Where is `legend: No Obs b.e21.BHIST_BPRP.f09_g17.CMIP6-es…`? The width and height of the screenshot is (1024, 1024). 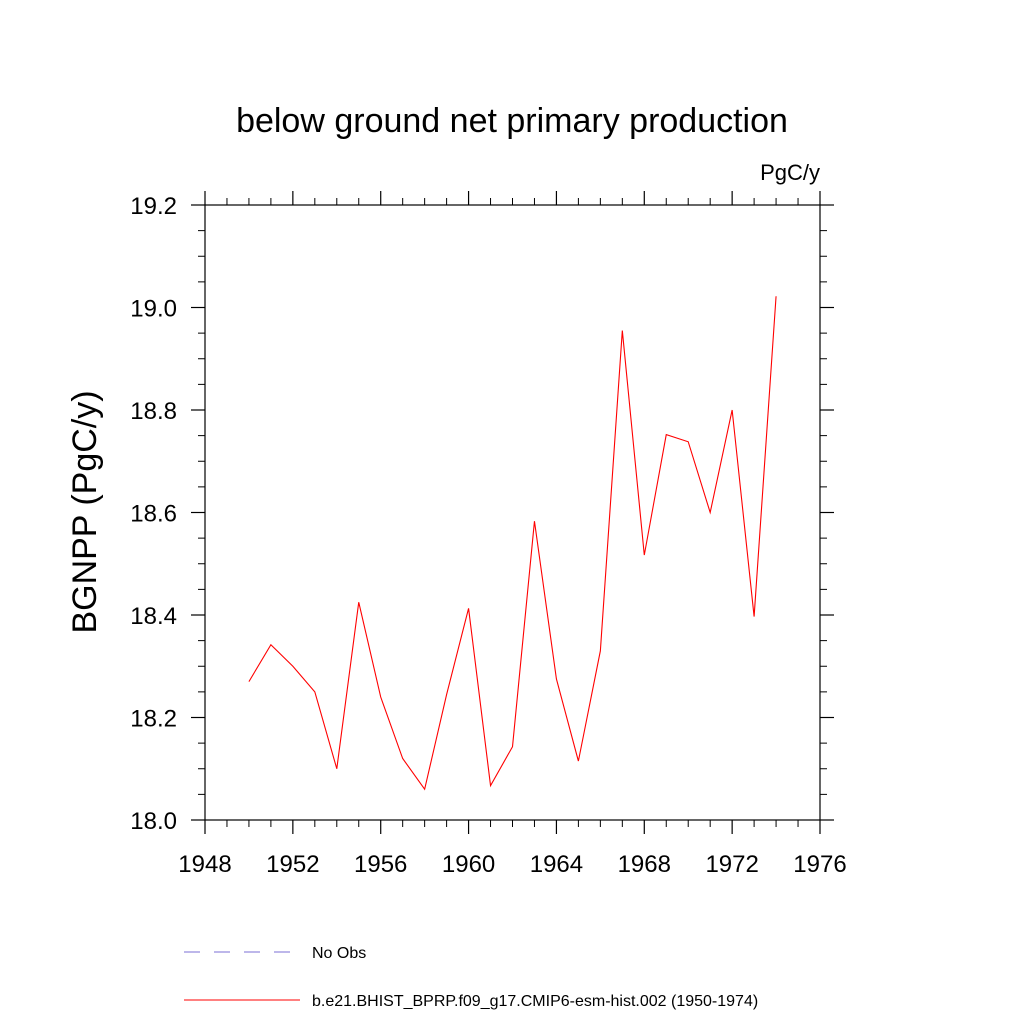 legend: No Obs b.e21.BHIST_BPRP.f09_g17.CMIP6-es… is located at coordinates (471, 977).